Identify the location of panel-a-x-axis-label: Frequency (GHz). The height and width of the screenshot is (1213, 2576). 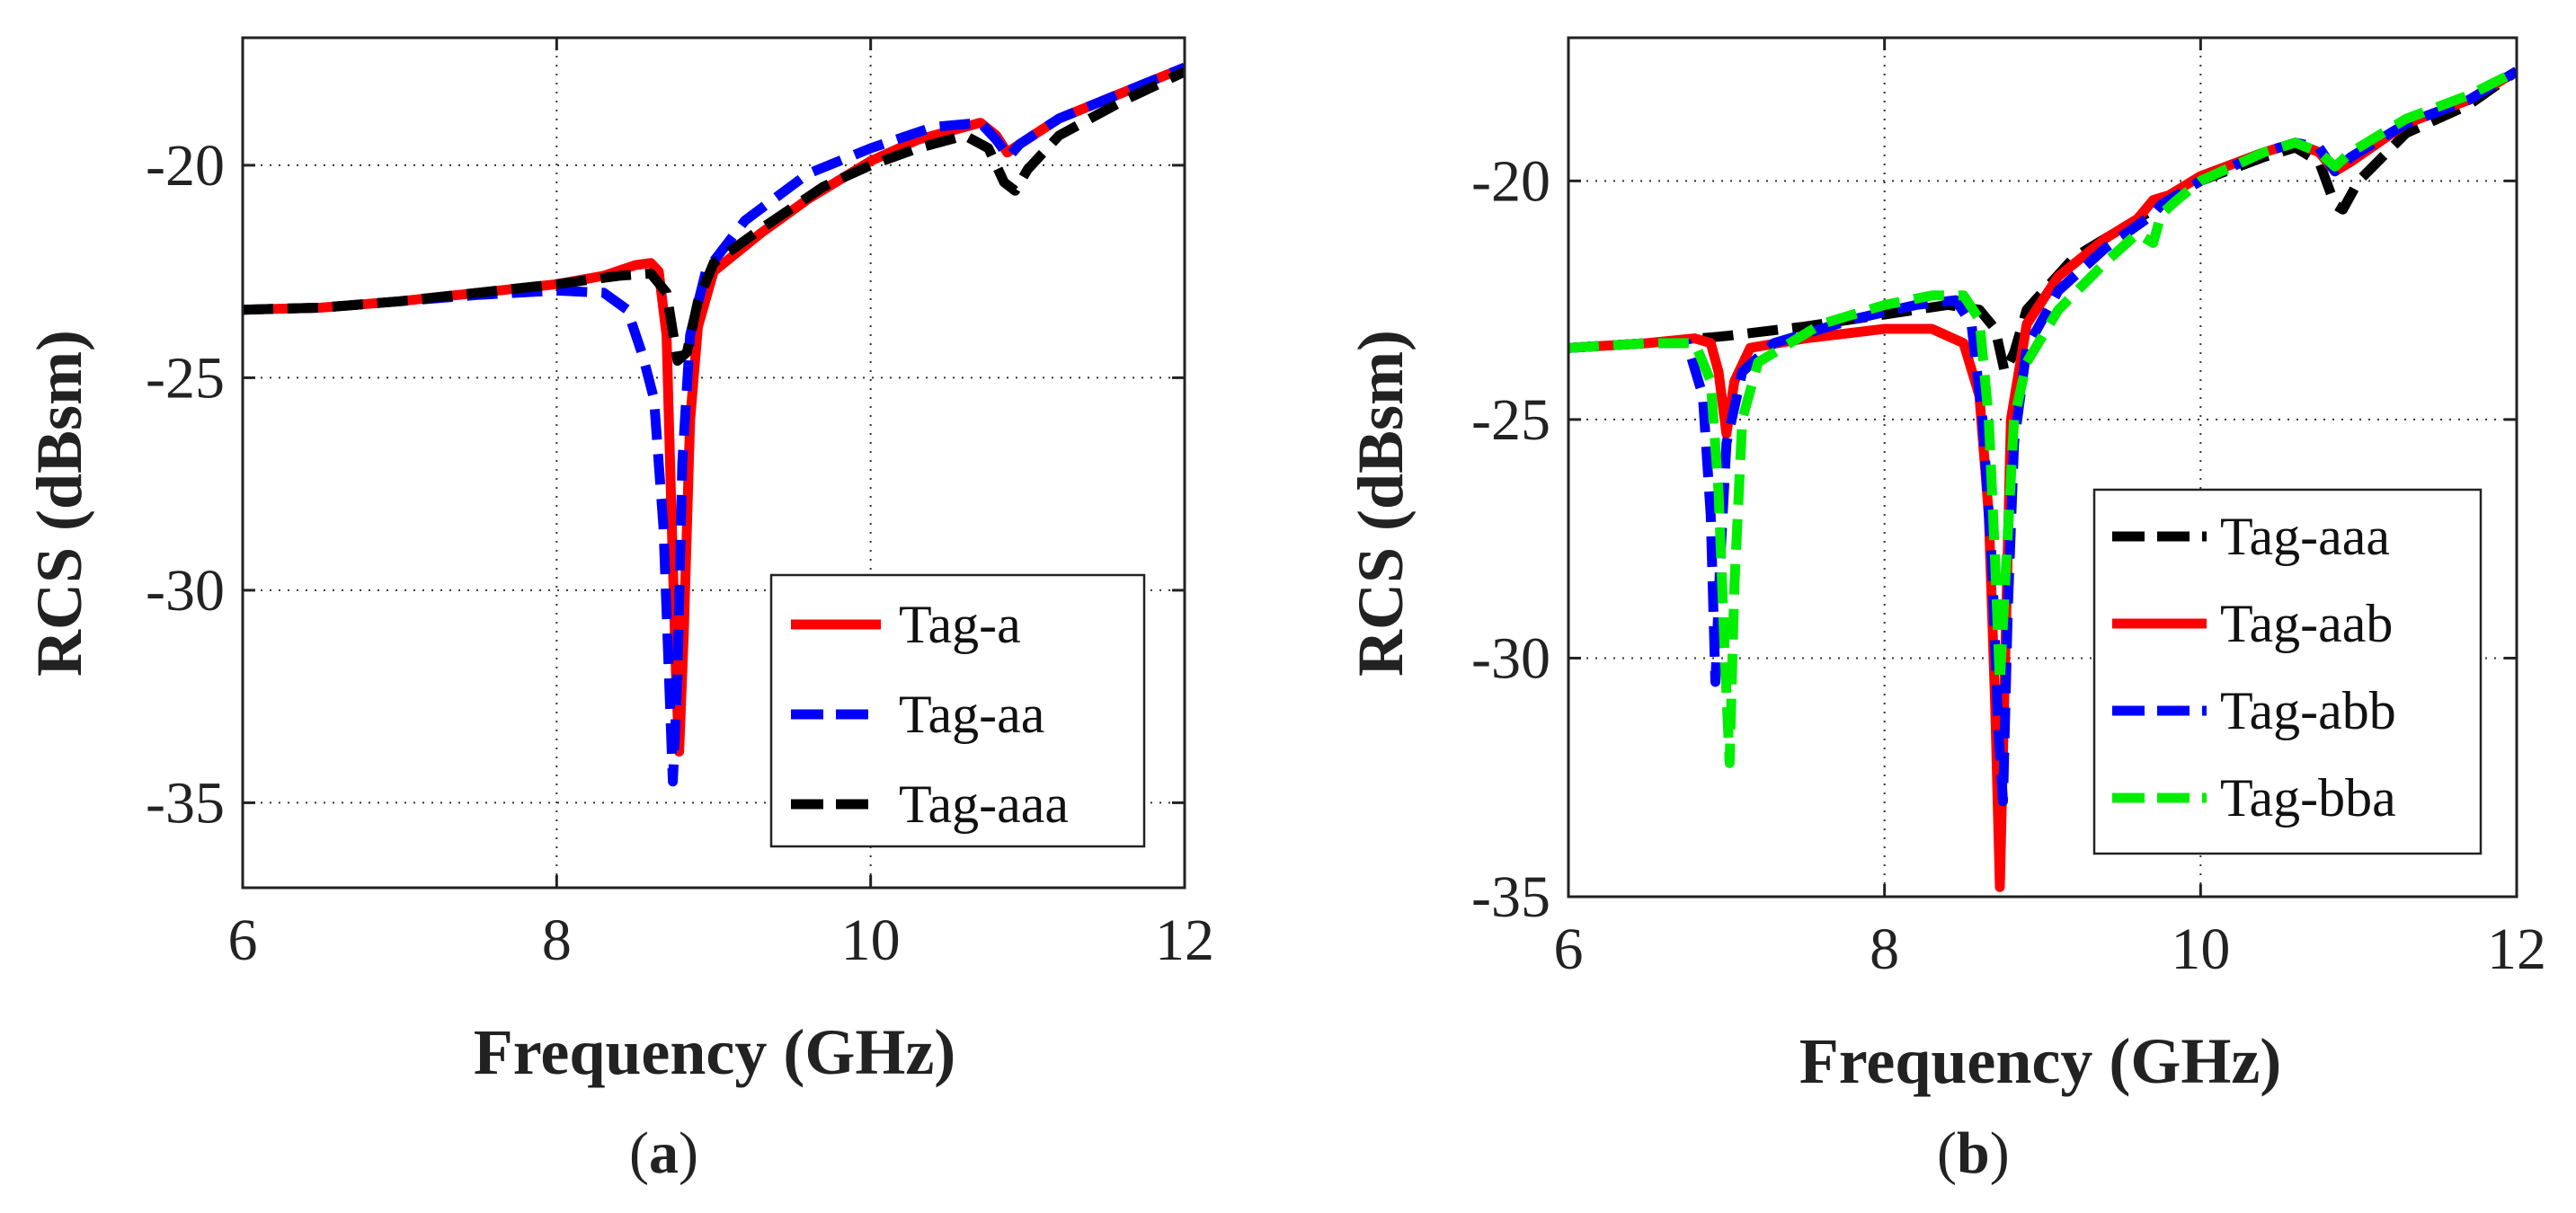
(715, 1052).